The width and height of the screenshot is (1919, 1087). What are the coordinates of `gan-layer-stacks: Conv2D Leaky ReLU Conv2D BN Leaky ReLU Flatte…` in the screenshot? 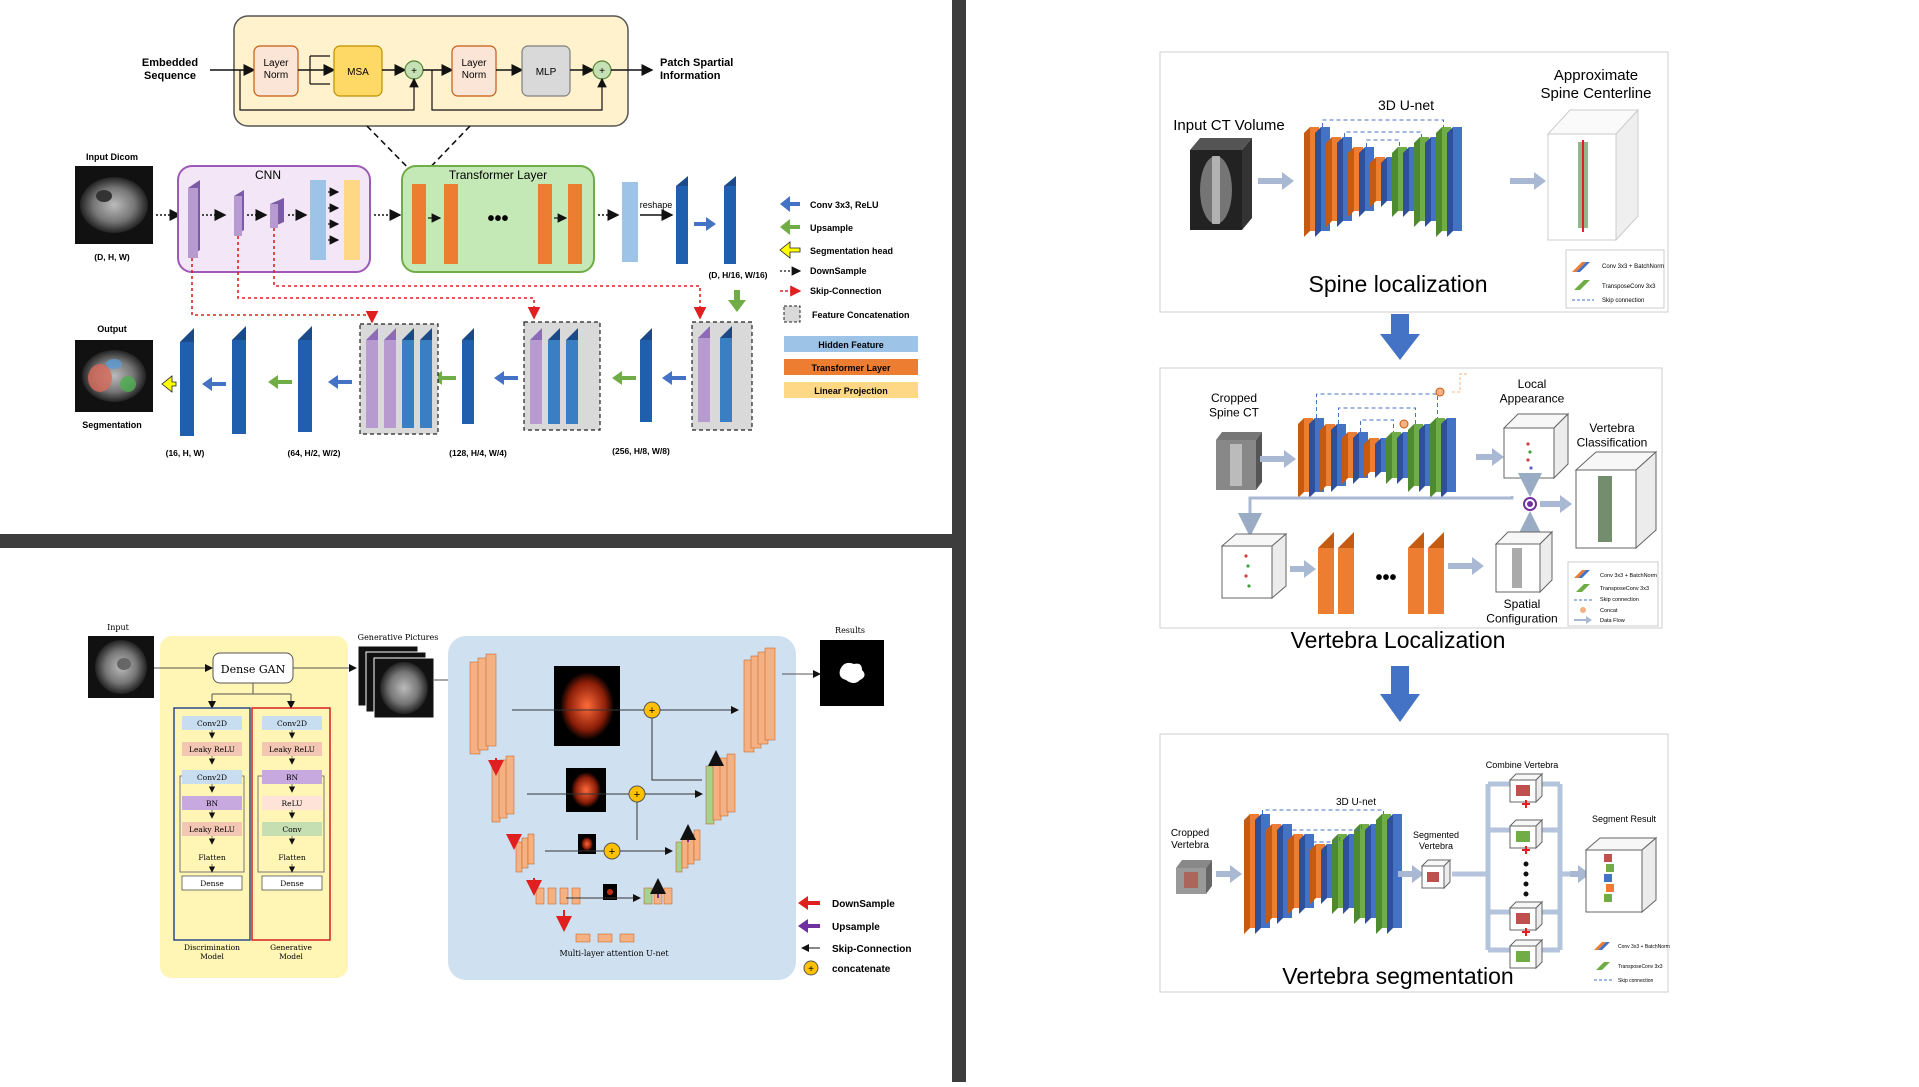 It's located at (252, 803).